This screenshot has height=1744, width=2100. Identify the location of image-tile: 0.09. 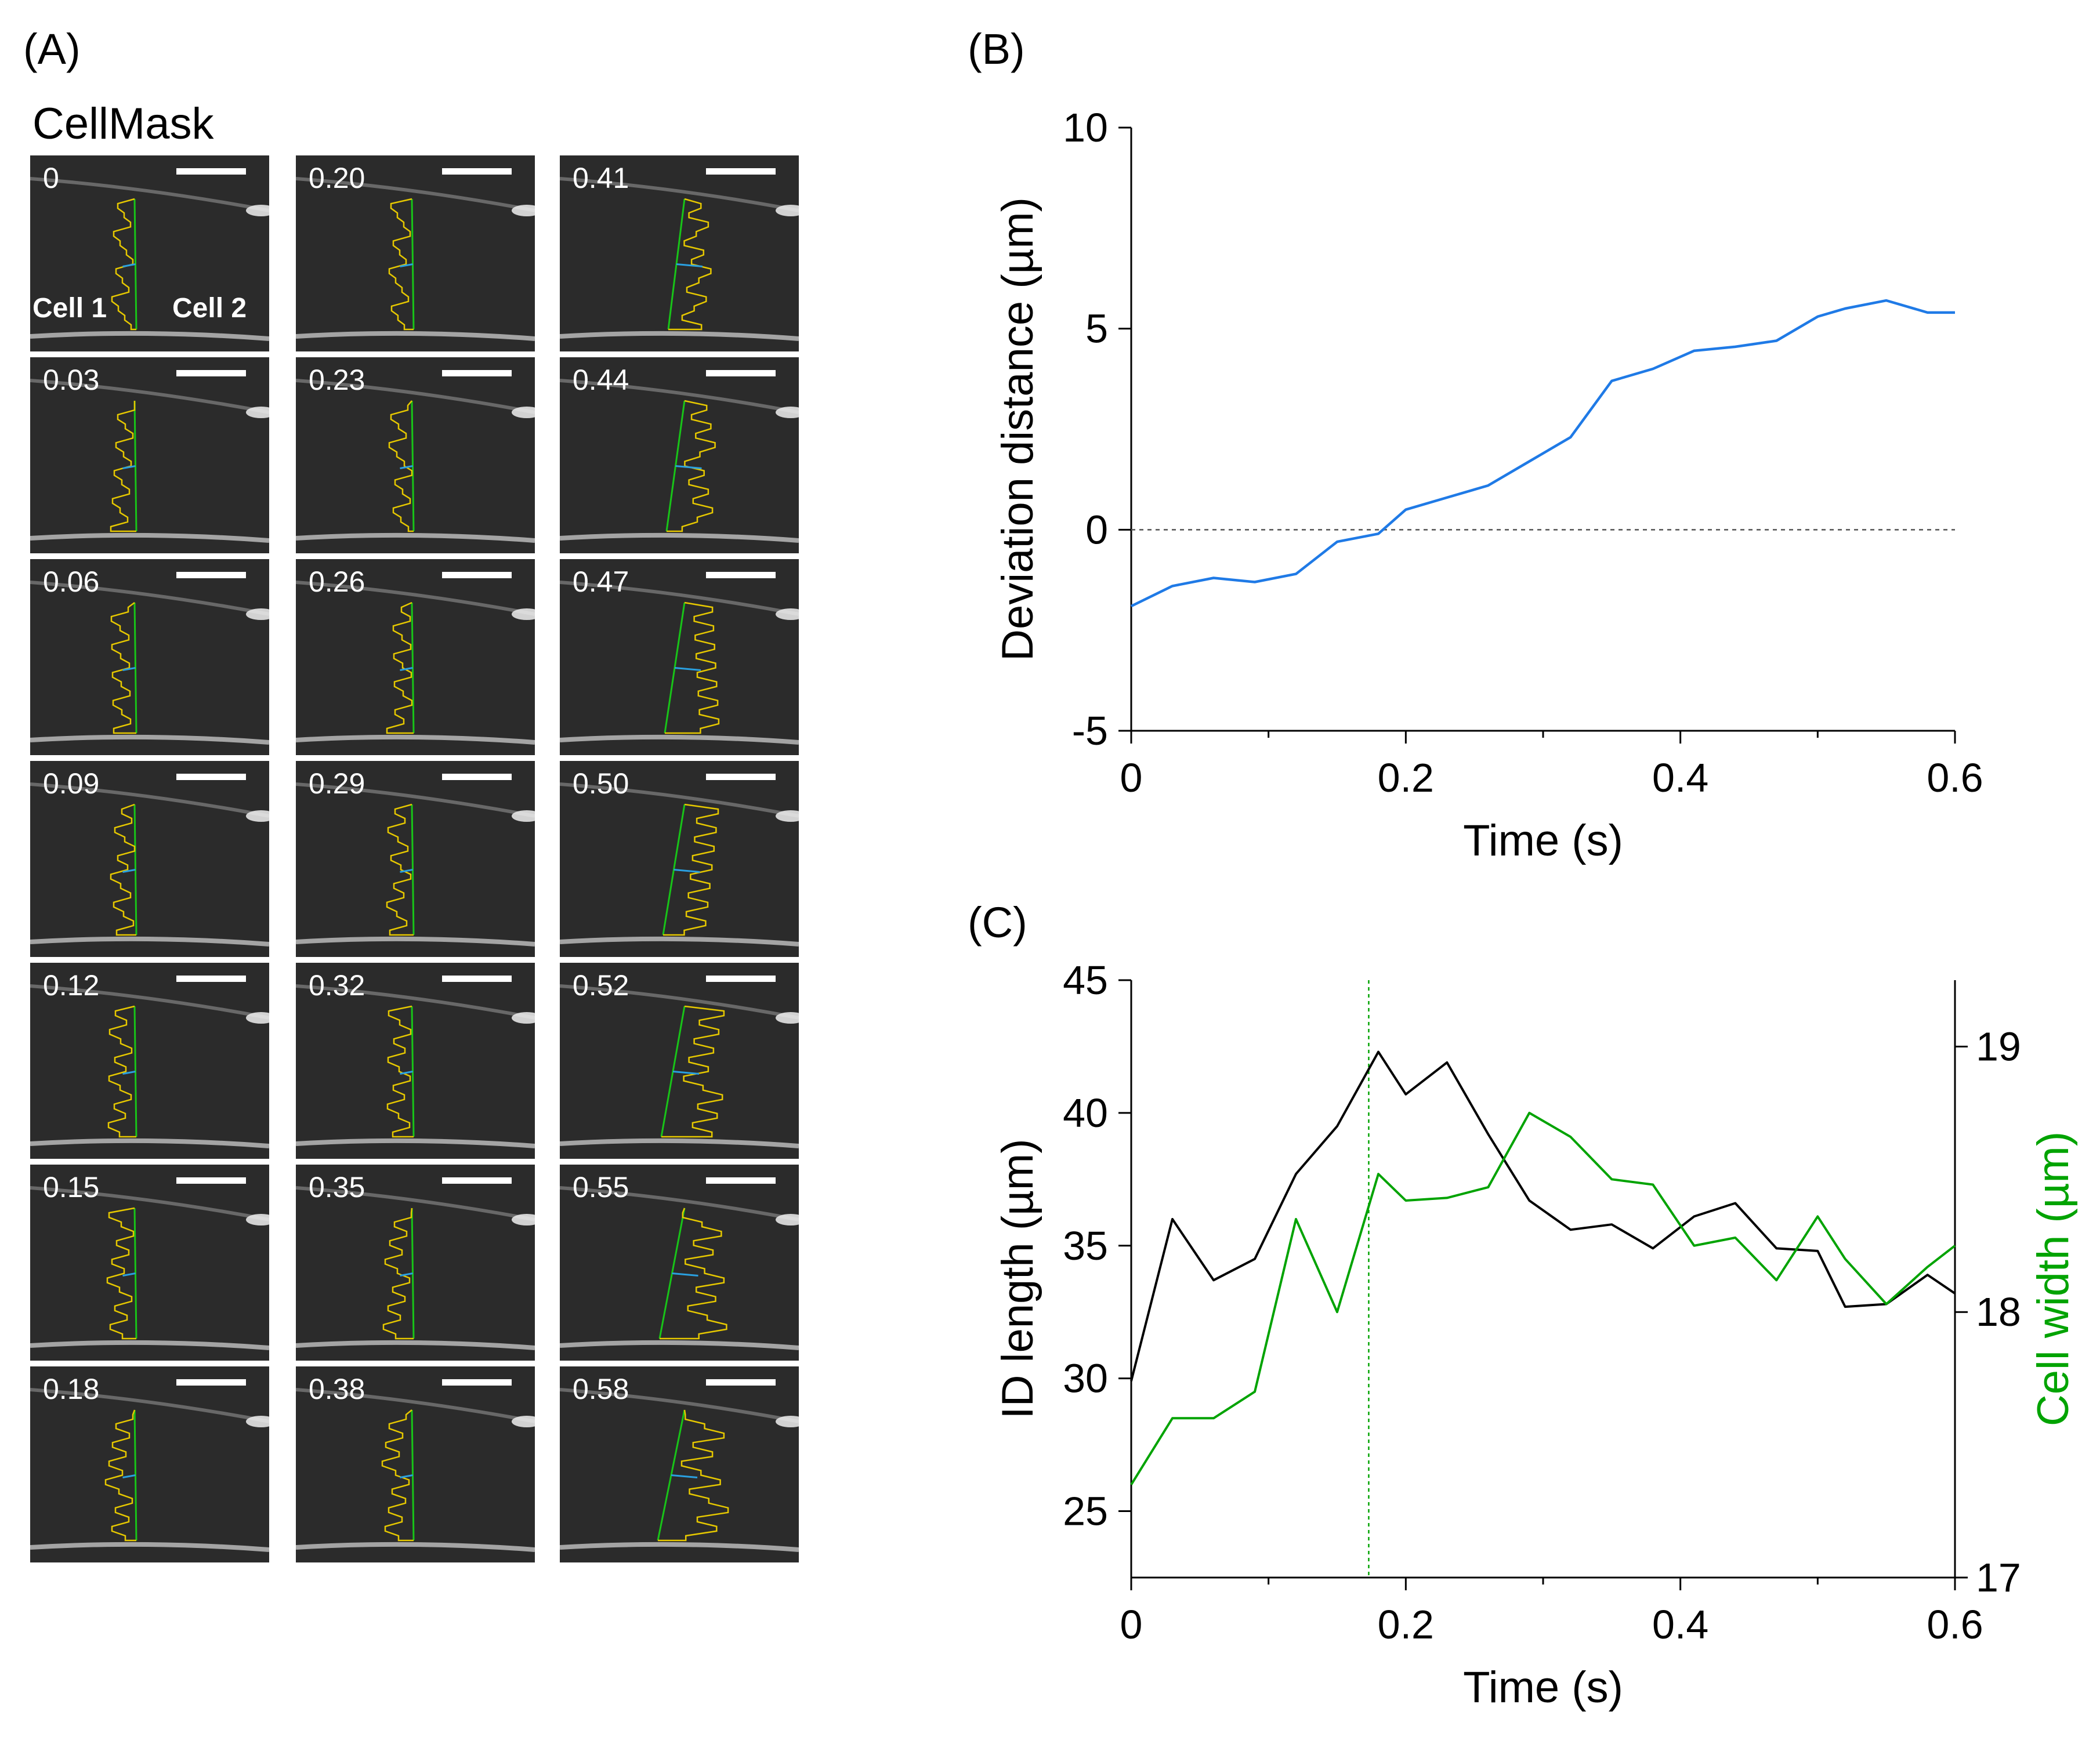
(149, 859).